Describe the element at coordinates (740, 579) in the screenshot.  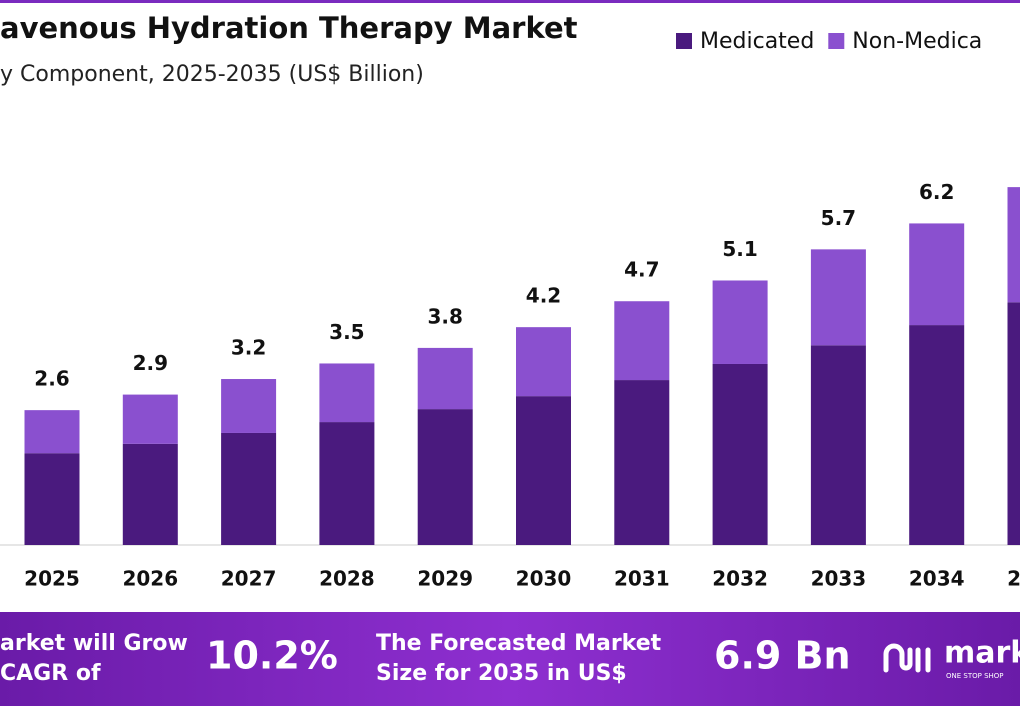
I see `x-tick-label: 2032` at that location.